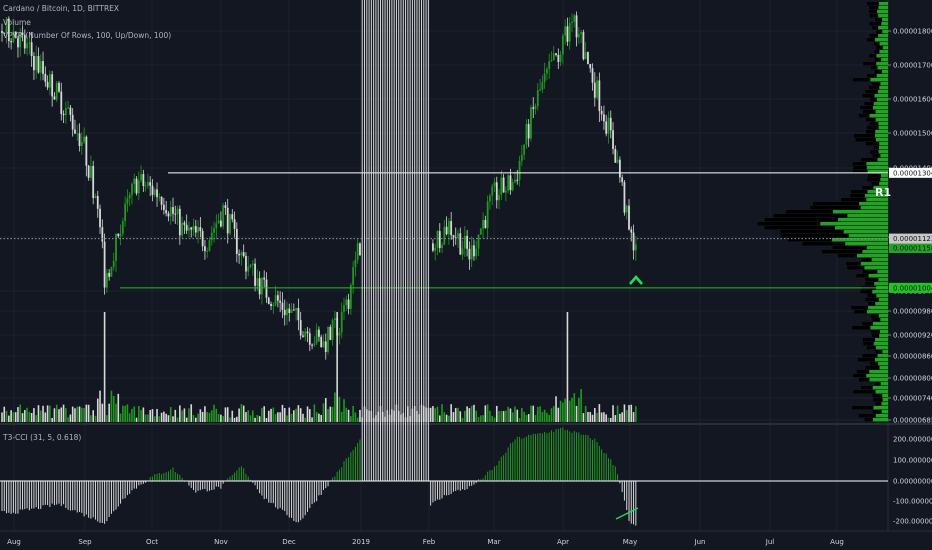  I want to click on volume-legend: Volume, so click(17, 22).